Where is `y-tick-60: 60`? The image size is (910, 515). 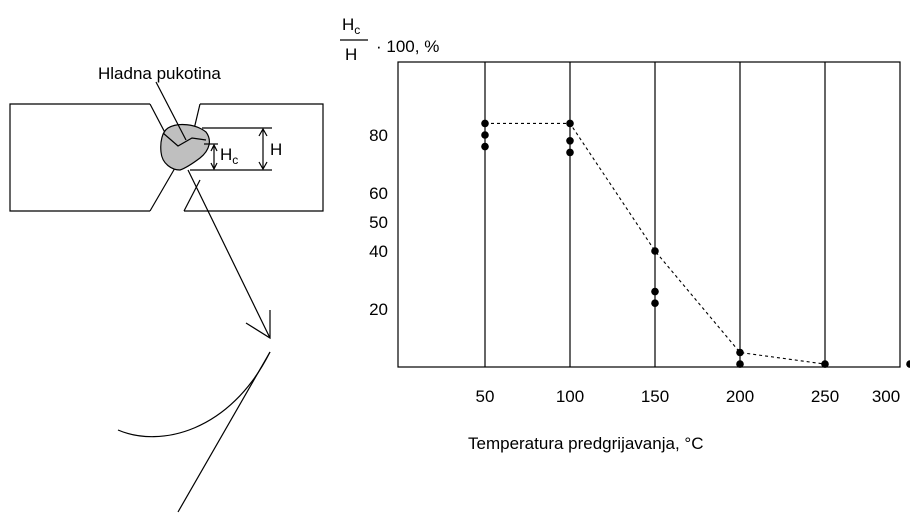 y-tick-60: 60 is located at coordinates (378, 193).